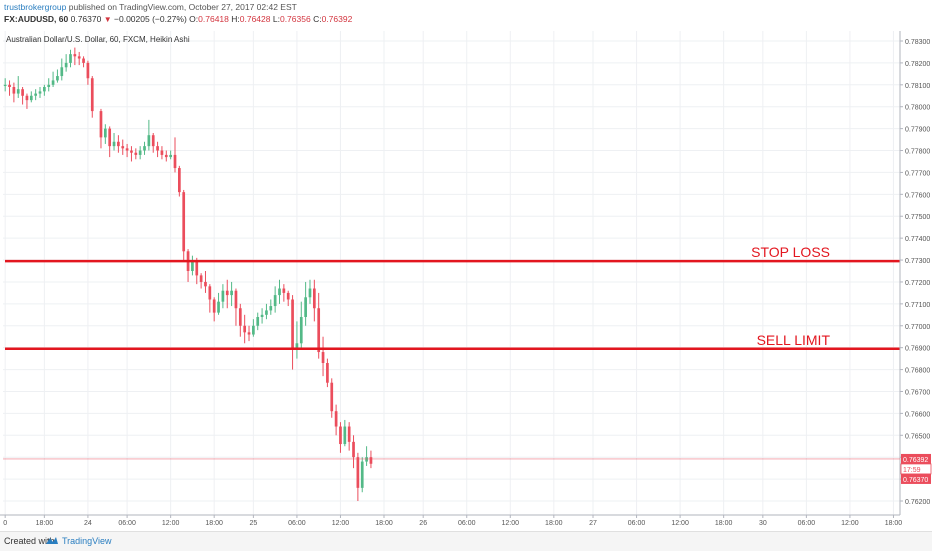  I want to click on y-tick-label: 0.77100, so click(917, 305).